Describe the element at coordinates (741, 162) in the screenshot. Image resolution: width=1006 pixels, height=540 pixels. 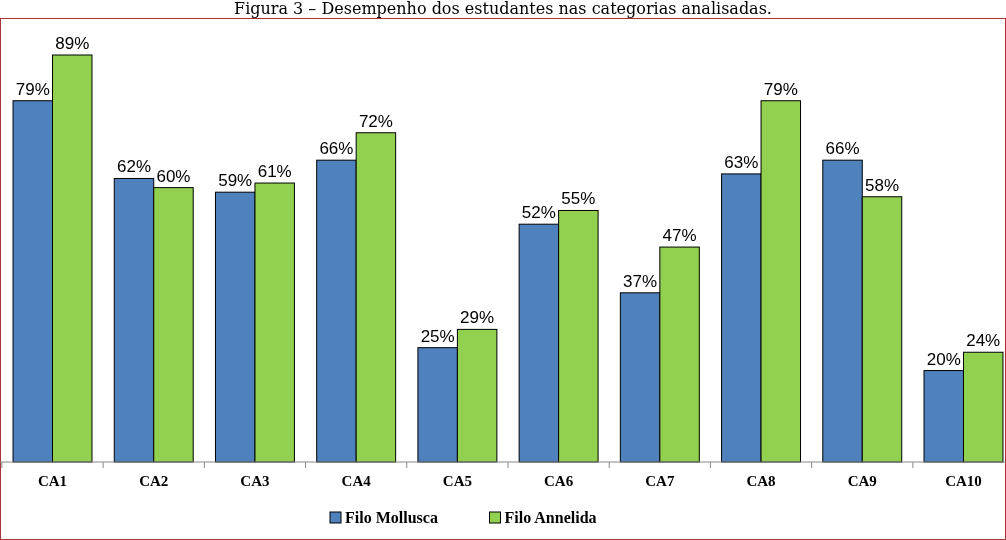
I see `data-label: 63%` at that location.